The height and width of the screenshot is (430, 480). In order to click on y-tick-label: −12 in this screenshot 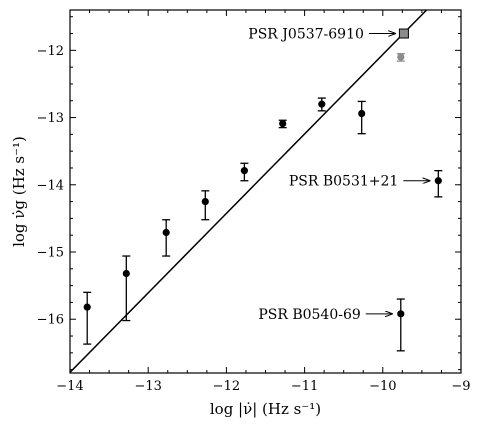, I will do `click(50, 51)`.